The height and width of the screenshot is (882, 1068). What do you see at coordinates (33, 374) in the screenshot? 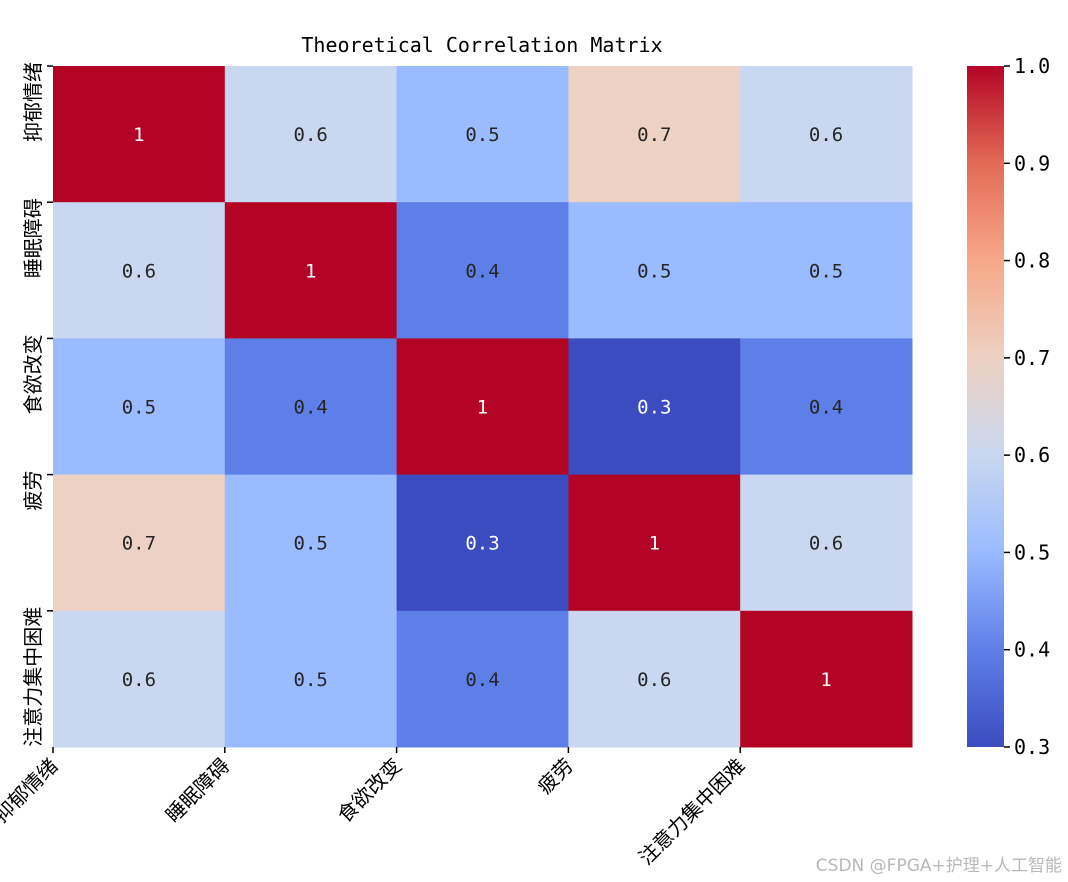
I see `y-tick-label: 食欲改变` at bounding box center [33, 374].